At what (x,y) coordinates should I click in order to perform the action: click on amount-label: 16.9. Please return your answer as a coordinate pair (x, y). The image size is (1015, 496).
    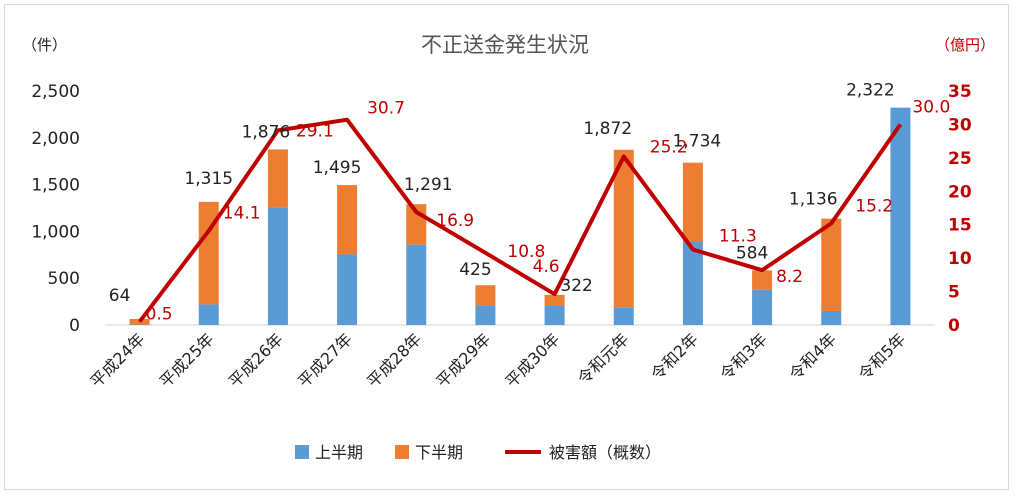
    Looking at the image, I should click on (455, 221).